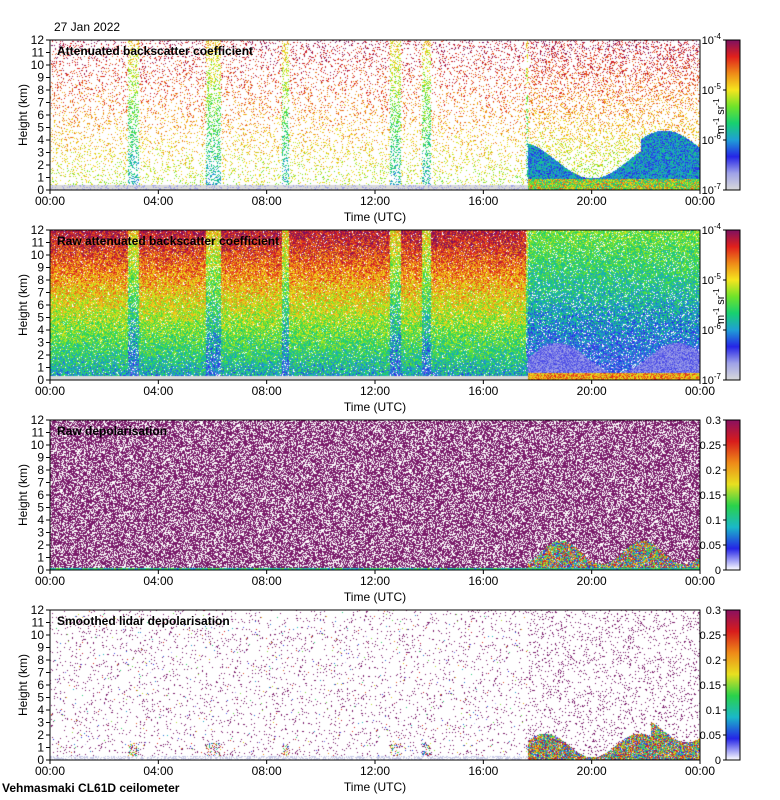 The image size is (780, 800). I want to click on panel-title: Raw depolarisation, so click(112, 431).